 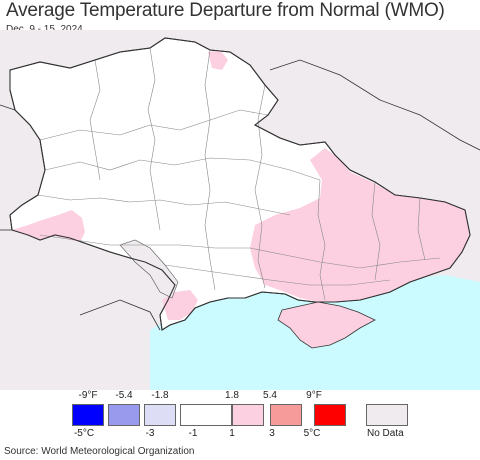 I want to click on legend-f-tick-6: 9°F, so click(x=314, y=395).